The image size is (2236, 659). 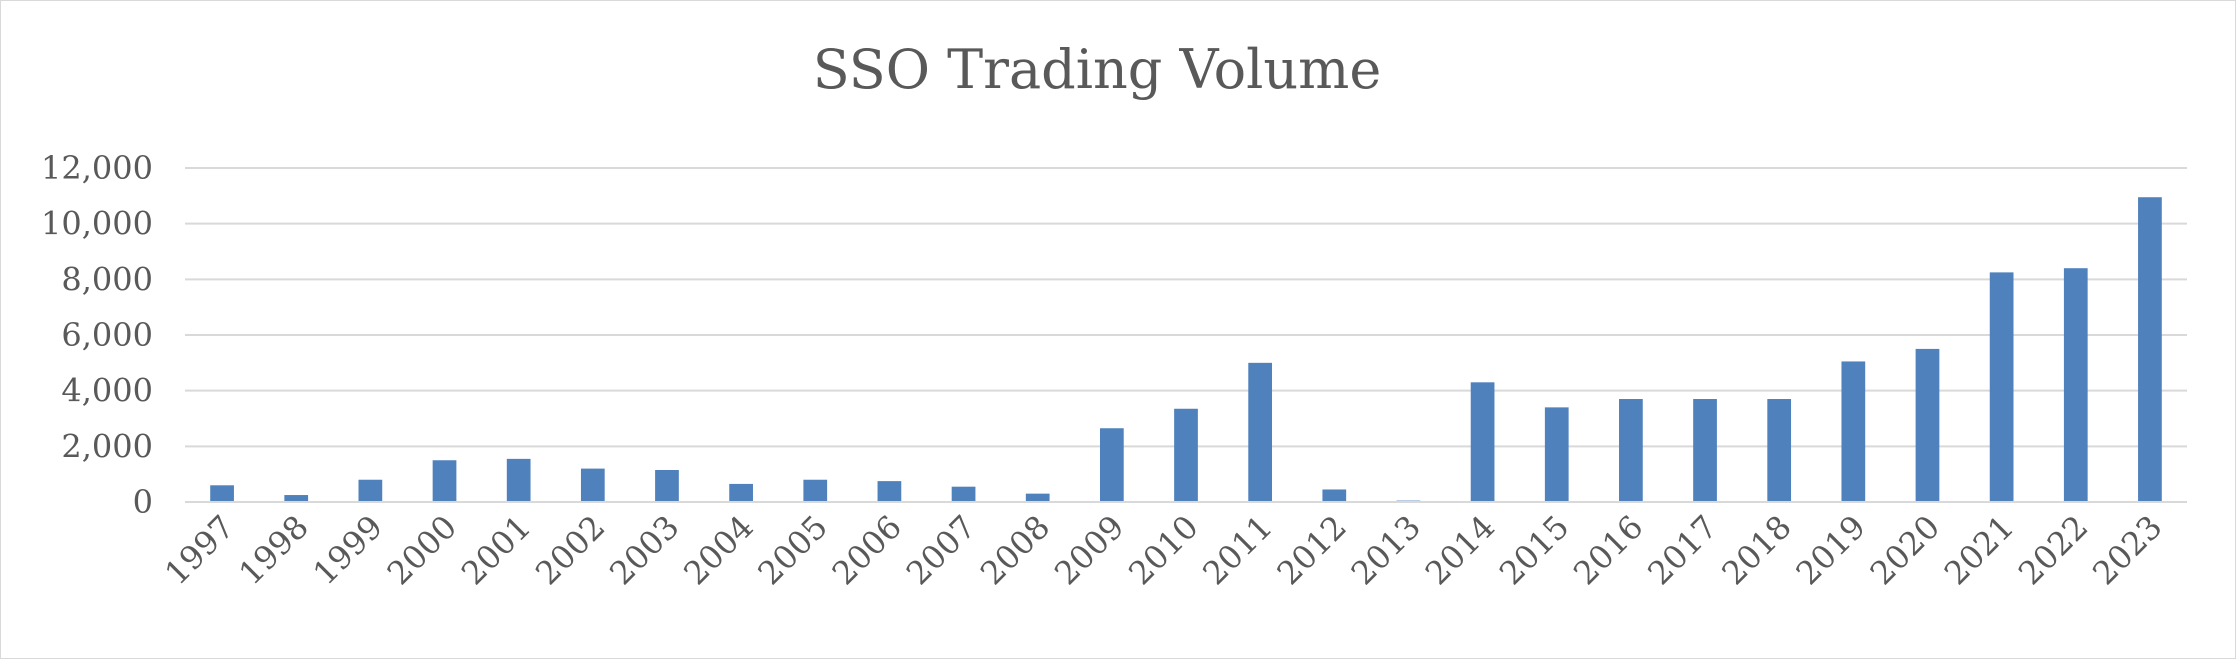 I want to click on x-tick-label: 2019, so click(x=1831, y=550).